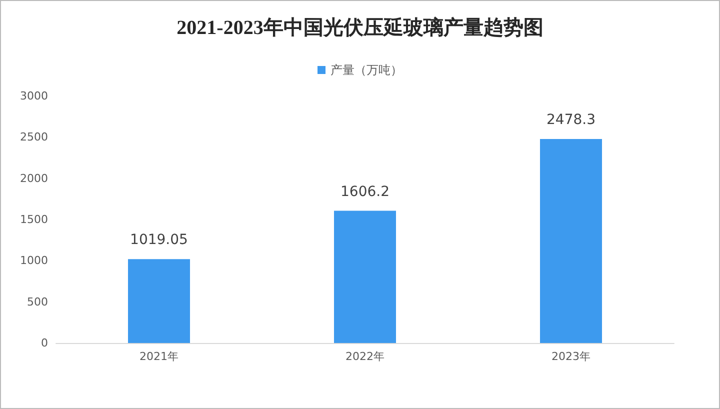 This screenshot has width=720, height=409. Describe the element at coordinates (571, 120) in the screenshot. I see `text: 2478.3` at that location.